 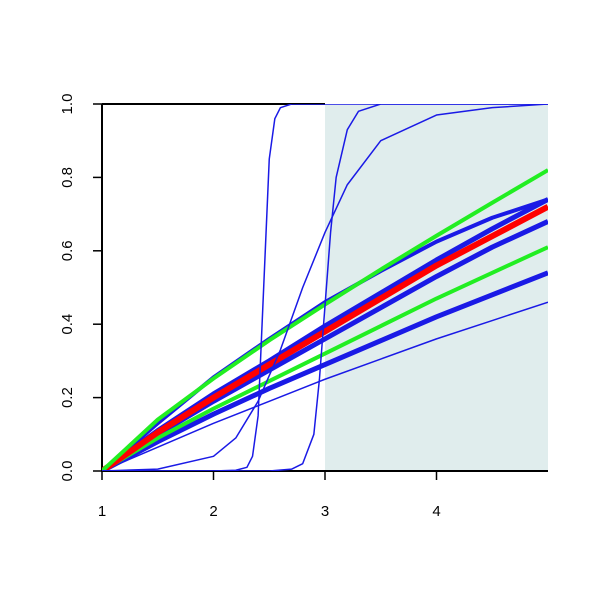 What do you see at coordinates (67, 177) in the screenshot?
I see `y-tick-label: 0.8` at bounding box center [67, 177].